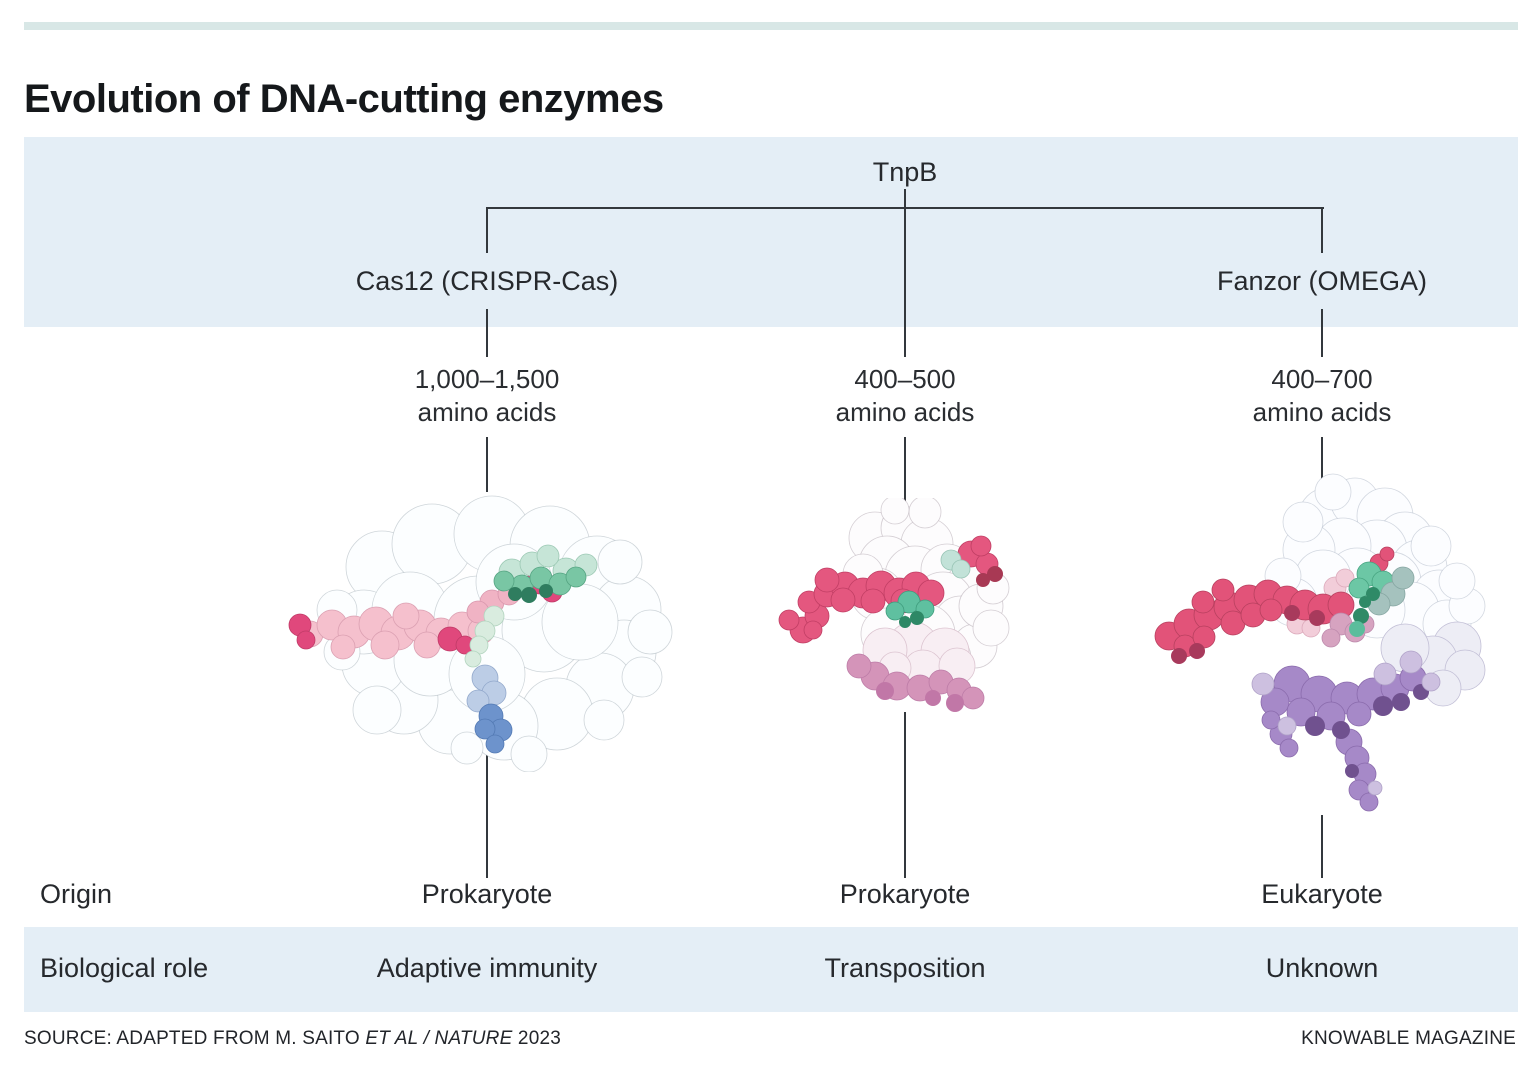 This screenshot has height=1070, width=1540. I want to click on size-range: 1,000–1,500, so click(487, 379).